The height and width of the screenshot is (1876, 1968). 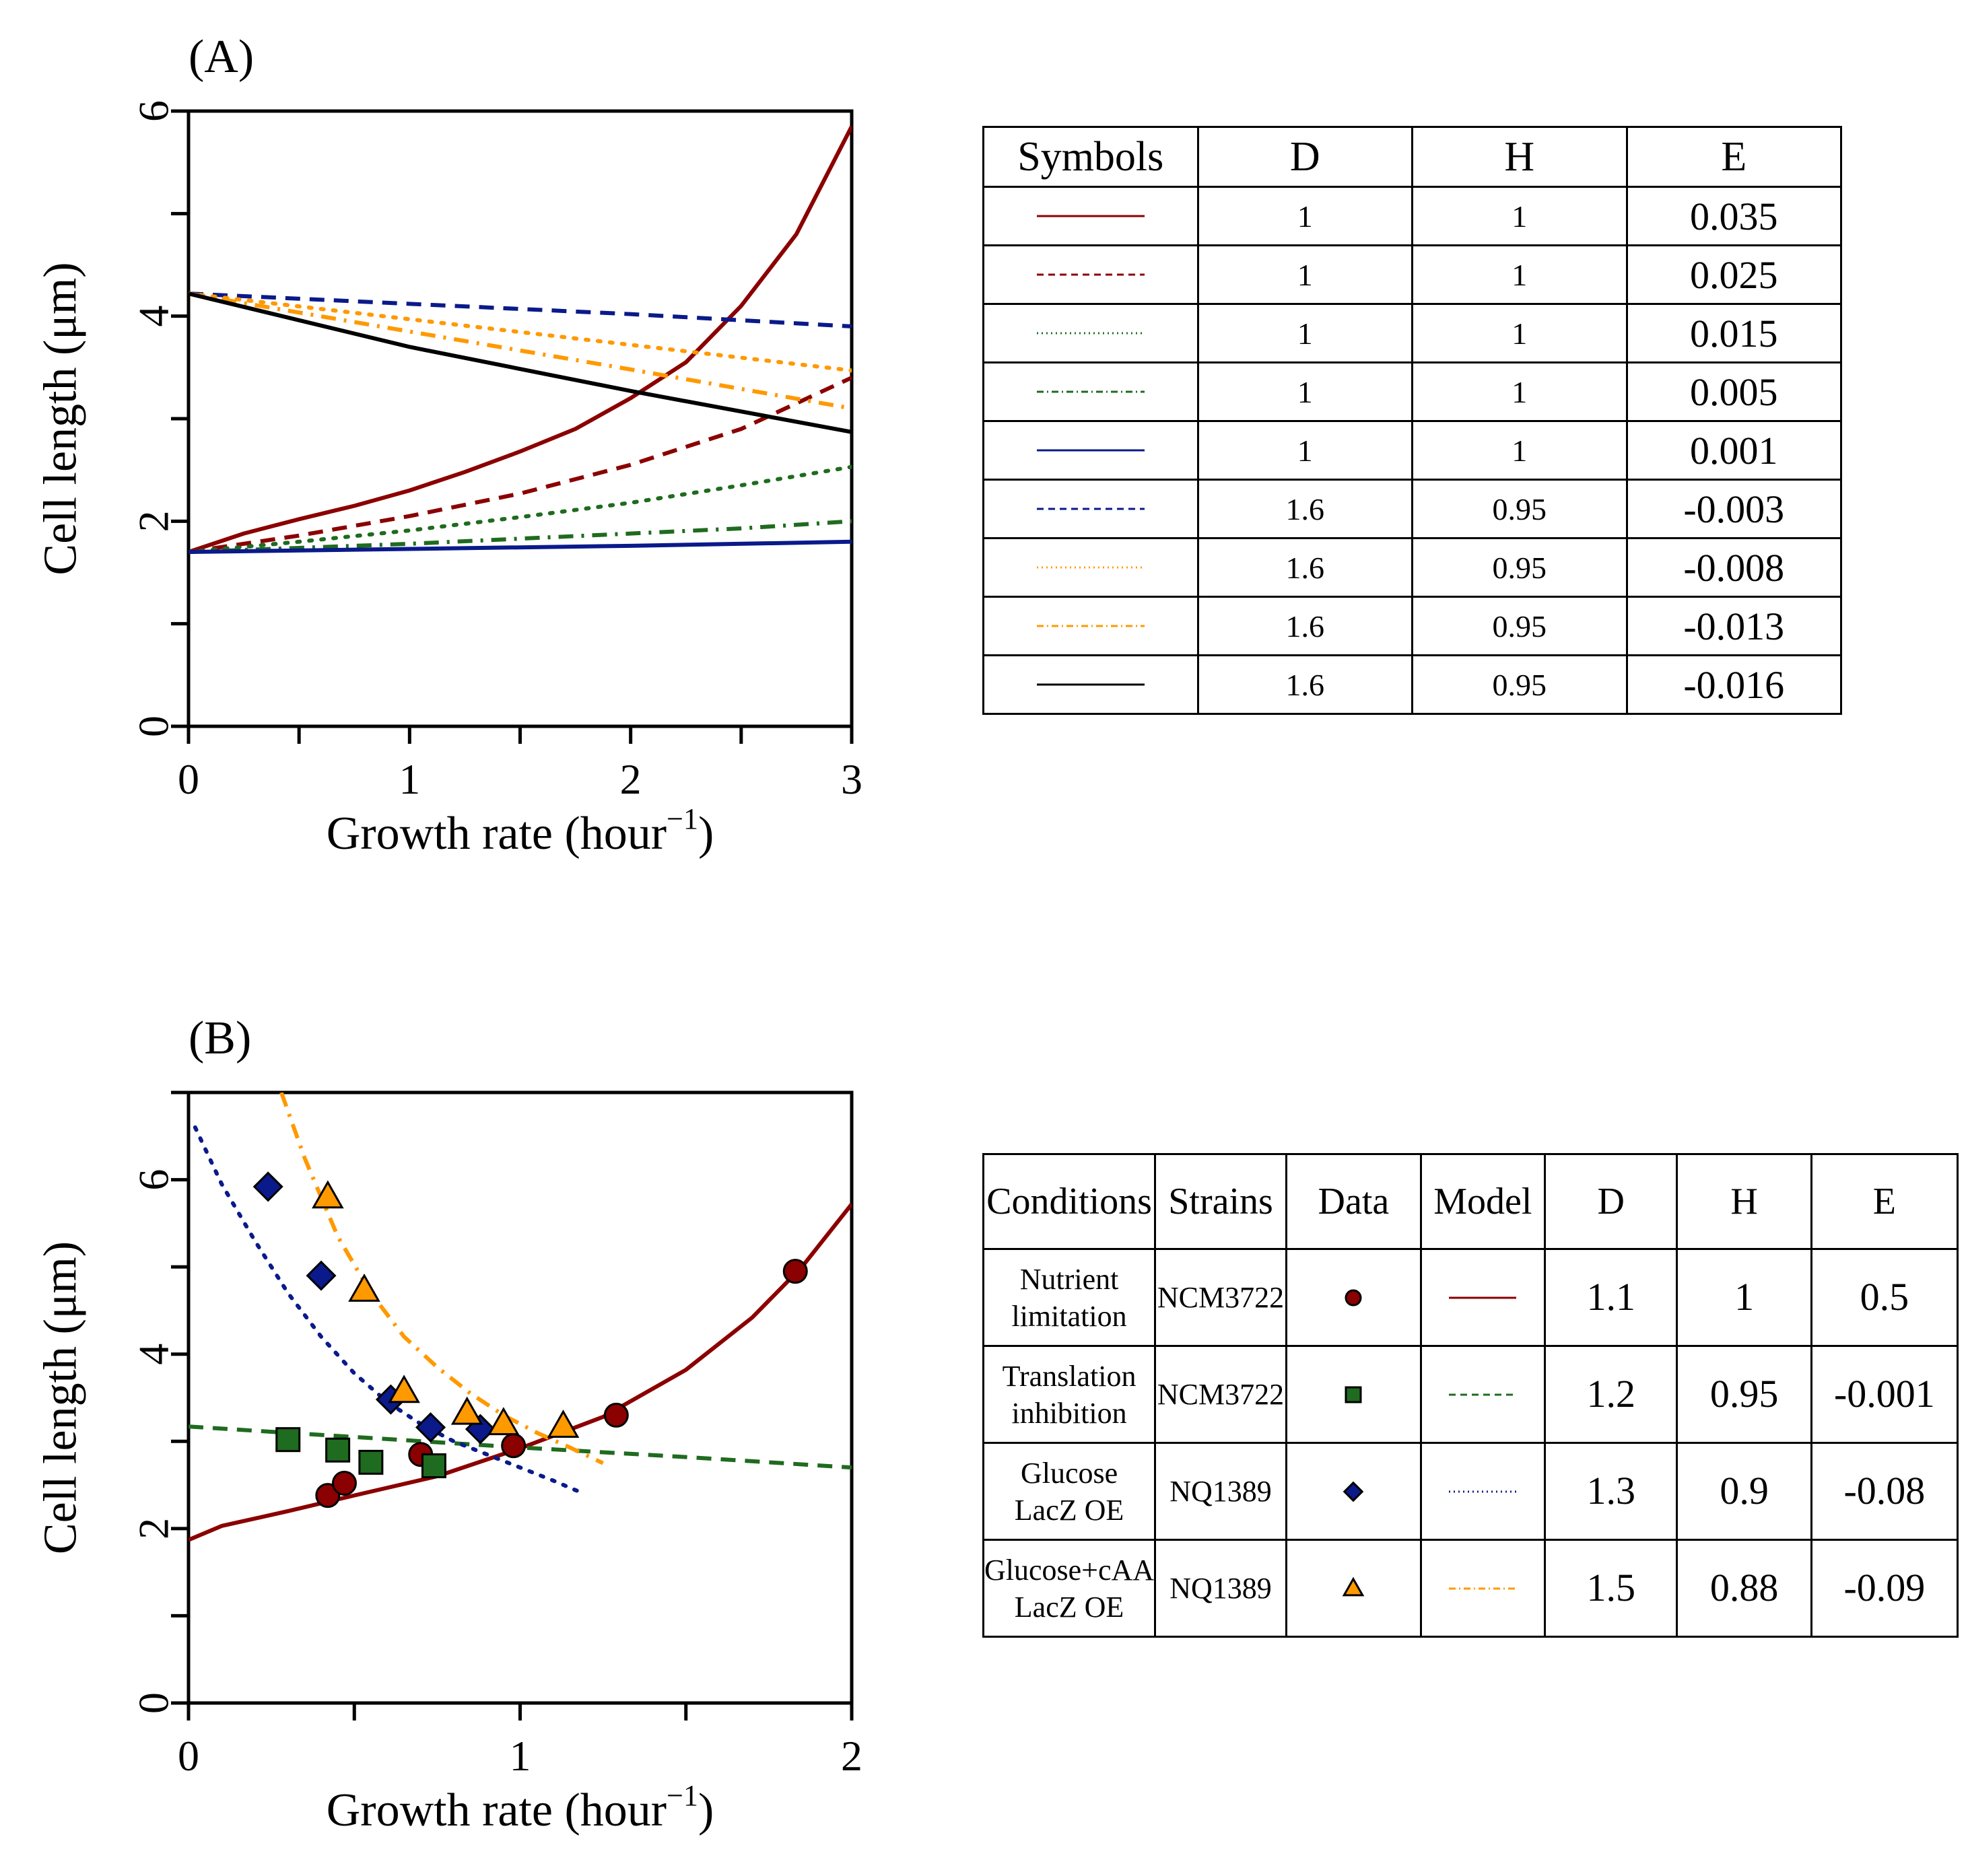 I want to click on panel-label: (A), so click(x=222, y=57).